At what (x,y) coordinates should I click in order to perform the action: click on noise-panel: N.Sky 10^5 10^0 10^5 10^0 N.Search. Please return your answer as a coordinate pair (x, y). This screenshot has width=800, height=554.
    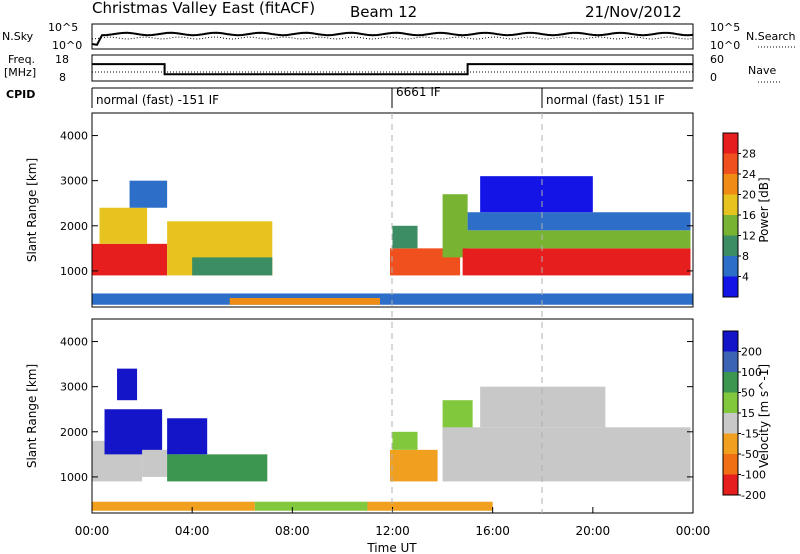
    Looking at the image, I should click on (399, 36).